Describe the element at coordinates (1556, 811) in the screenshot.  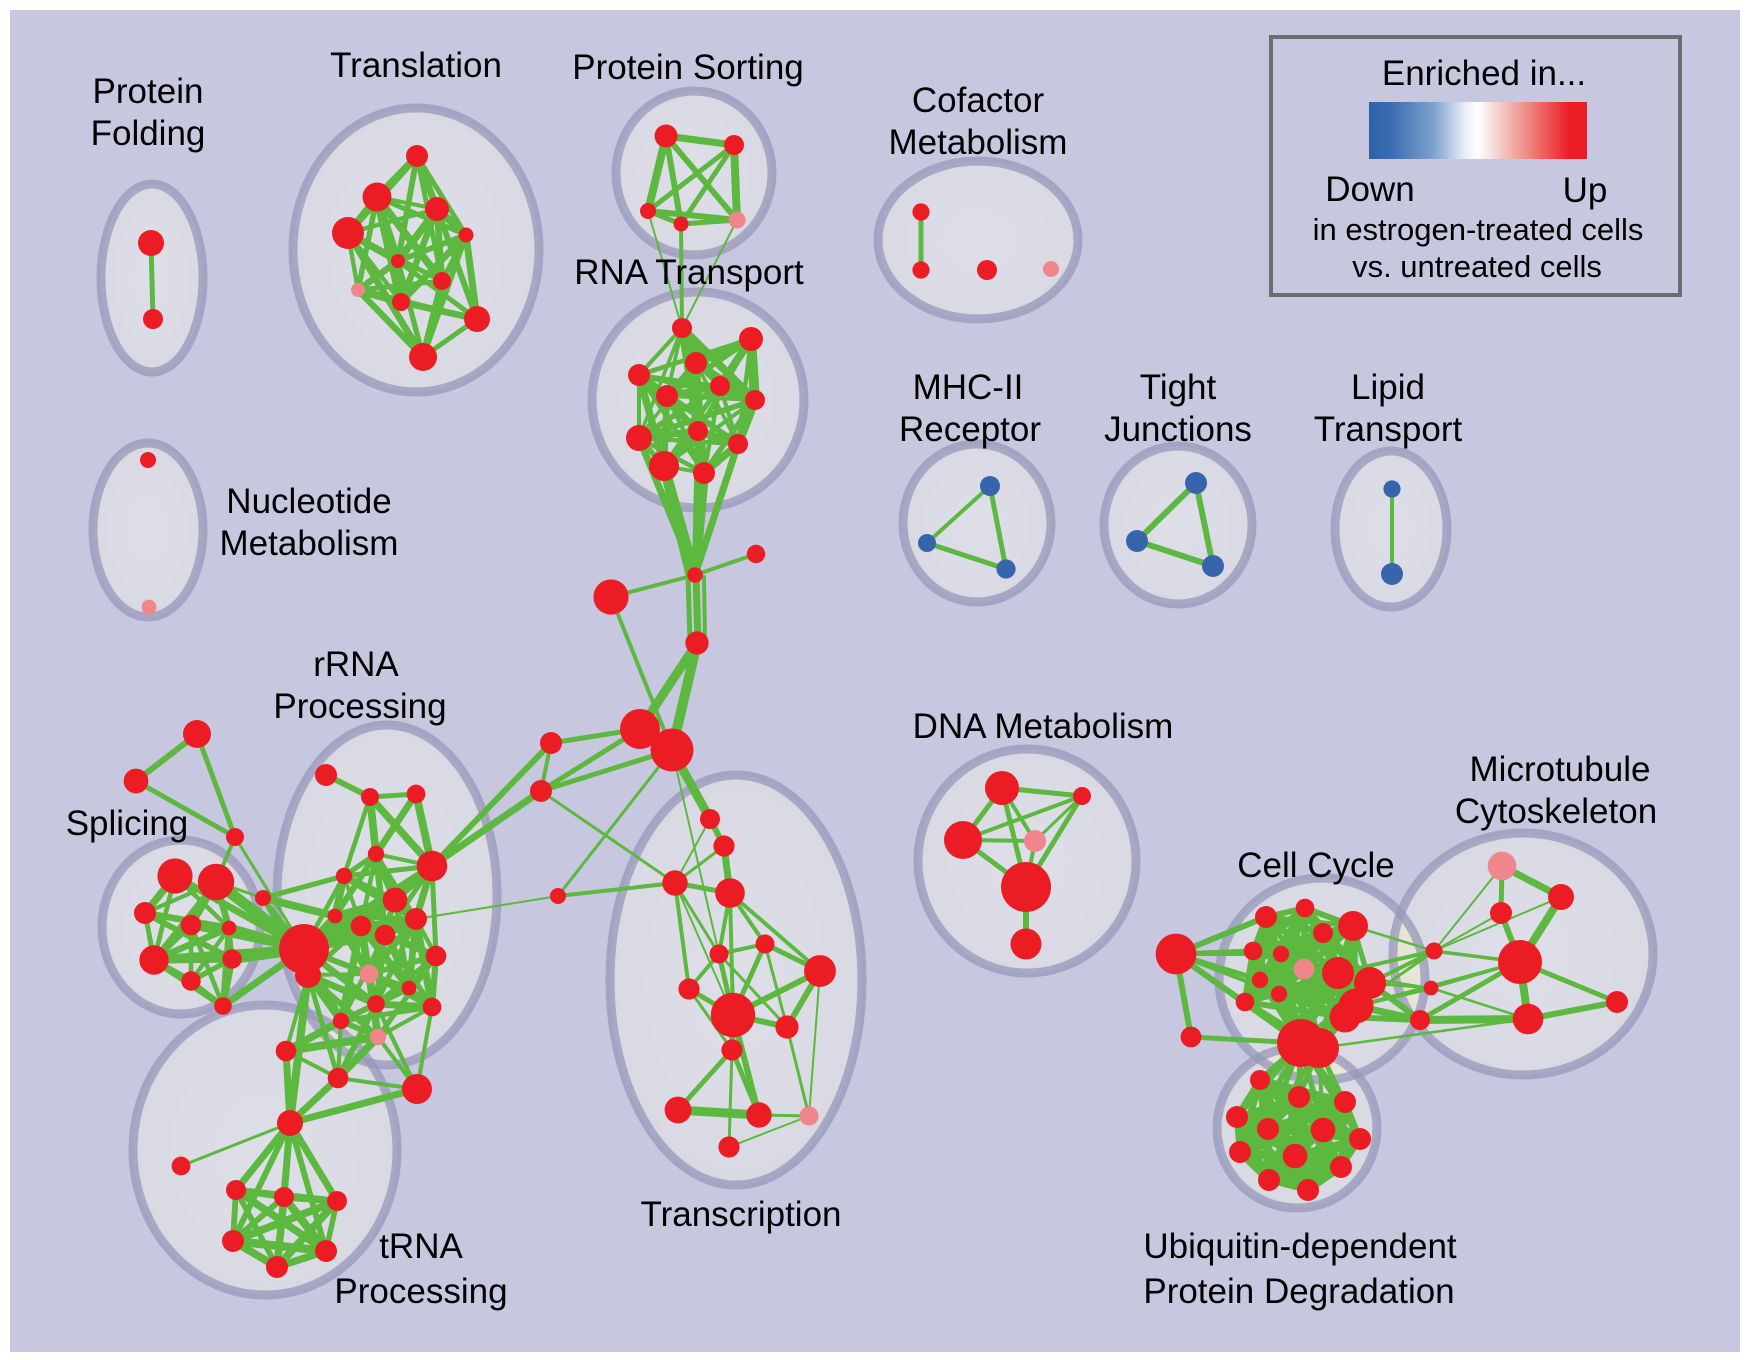
I see `svg-text: Cytoskeleton` at that location.